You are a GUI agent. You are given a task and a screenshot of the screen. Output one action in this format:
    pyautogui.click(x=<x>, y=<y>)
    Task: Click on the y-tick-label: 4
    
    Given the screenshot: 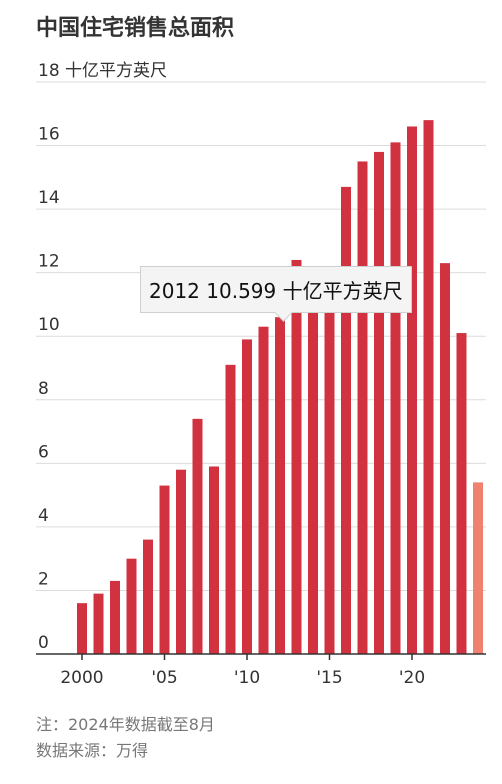 What is the action you would take?
    pyautogui.click(x=43, y=516)
    